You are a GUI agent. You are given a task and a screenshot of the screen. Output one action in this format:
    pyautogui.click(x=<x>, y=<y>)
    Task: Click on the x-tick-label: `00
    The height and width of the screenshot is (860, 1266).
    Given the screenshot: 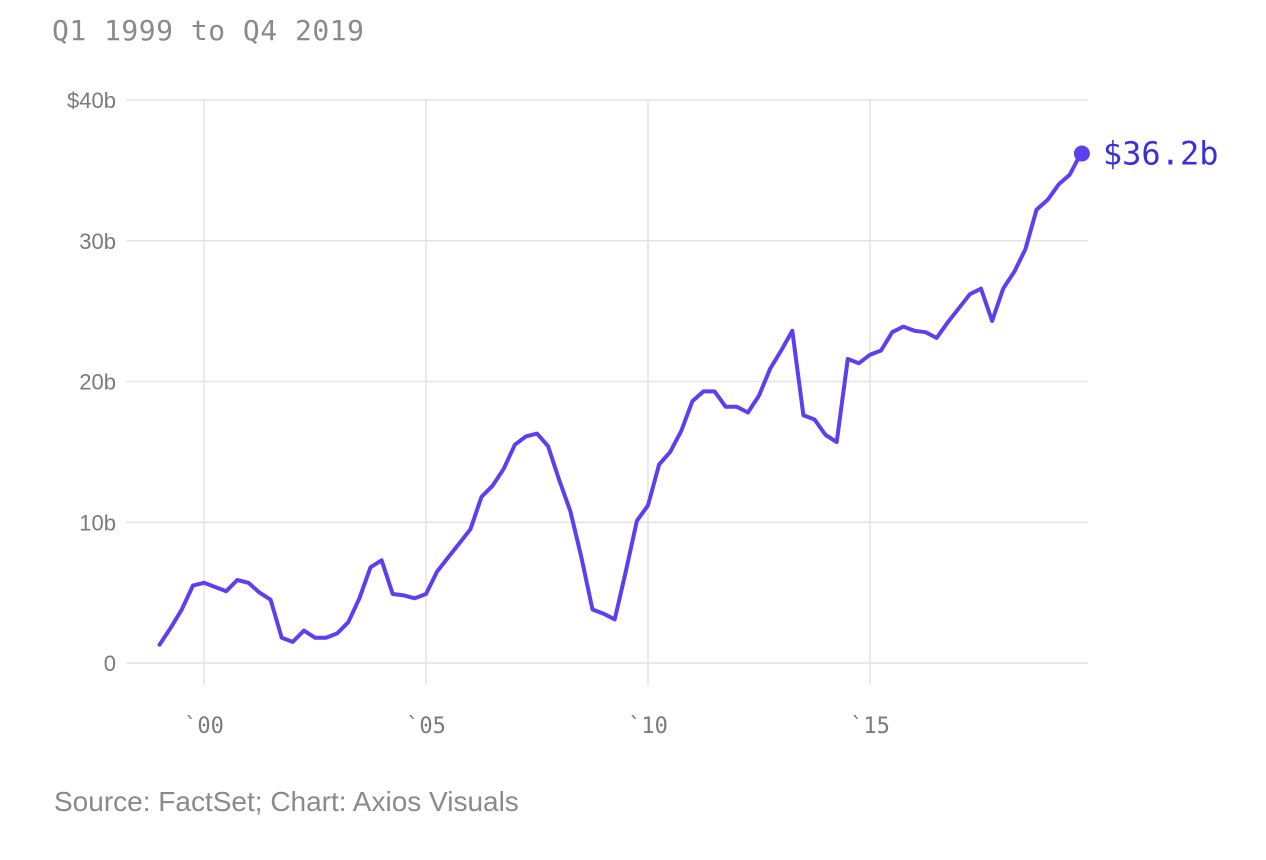 What is the action you would take?
    pyautogui.click(x=204, y=726)
    